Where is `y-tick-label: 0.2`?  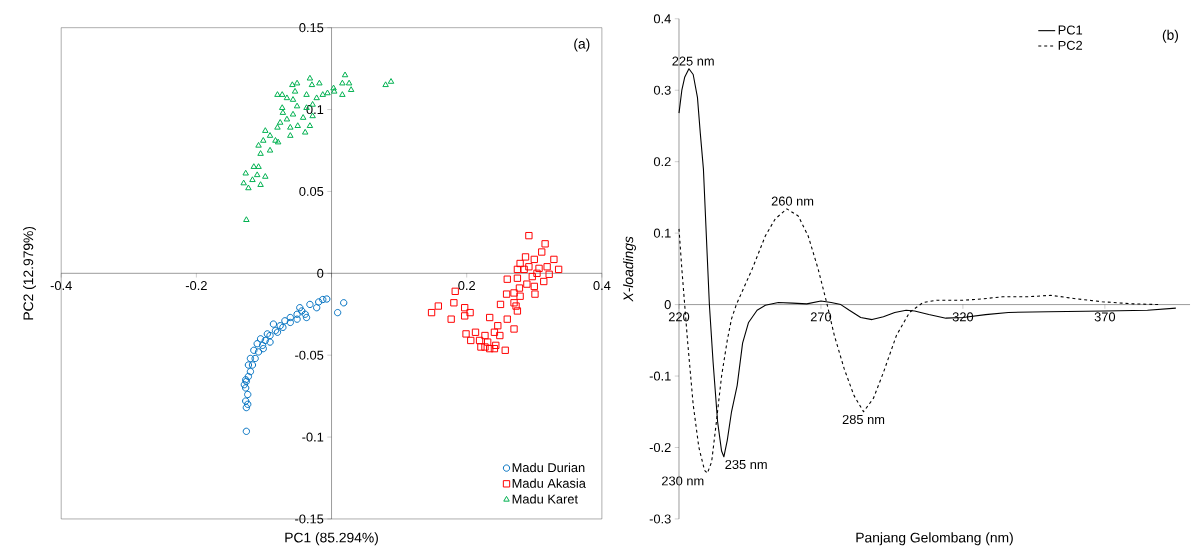 y-tick-label: 0.2 is located at coordinates (662, 161).